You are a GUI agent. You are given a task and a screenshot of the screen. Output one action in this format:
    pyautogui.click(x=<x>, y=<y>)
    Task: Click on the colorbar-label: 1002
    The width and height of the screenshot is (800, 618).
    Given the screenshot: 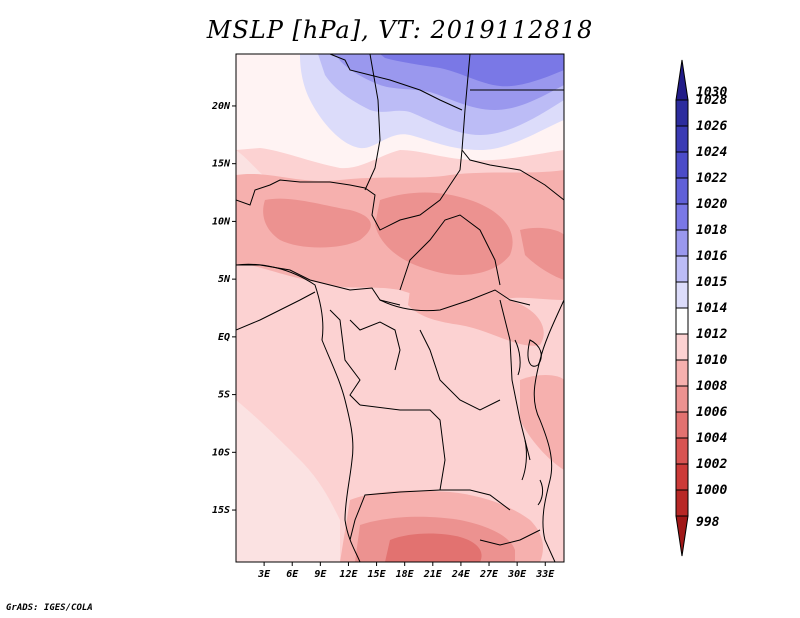 What is the action you would take?
    pyautogui.click(x=711, y=464)
    